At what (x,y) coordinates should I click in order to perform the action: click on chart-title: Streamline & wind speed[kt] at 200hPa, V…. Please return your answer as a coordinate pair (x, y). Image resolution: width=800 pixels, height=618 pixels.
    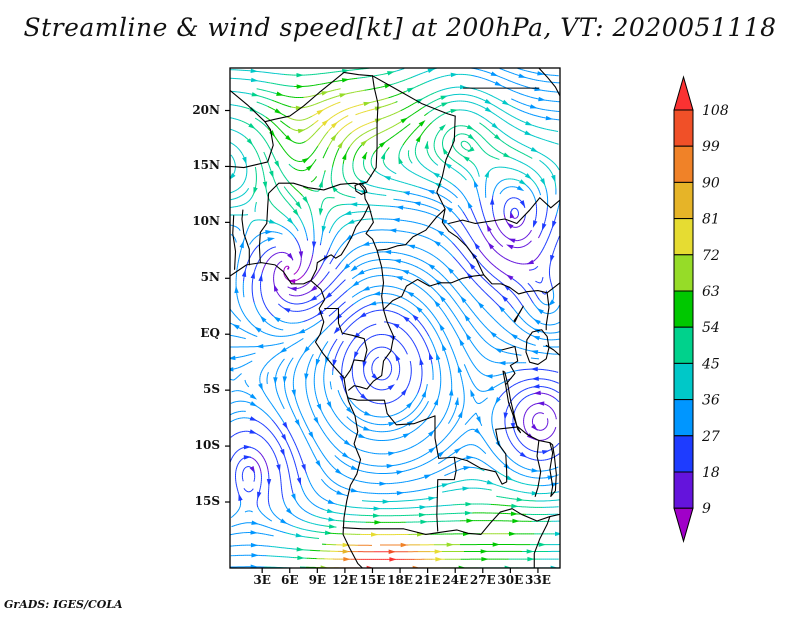
    Looking at the image, I should click on (400, 27).